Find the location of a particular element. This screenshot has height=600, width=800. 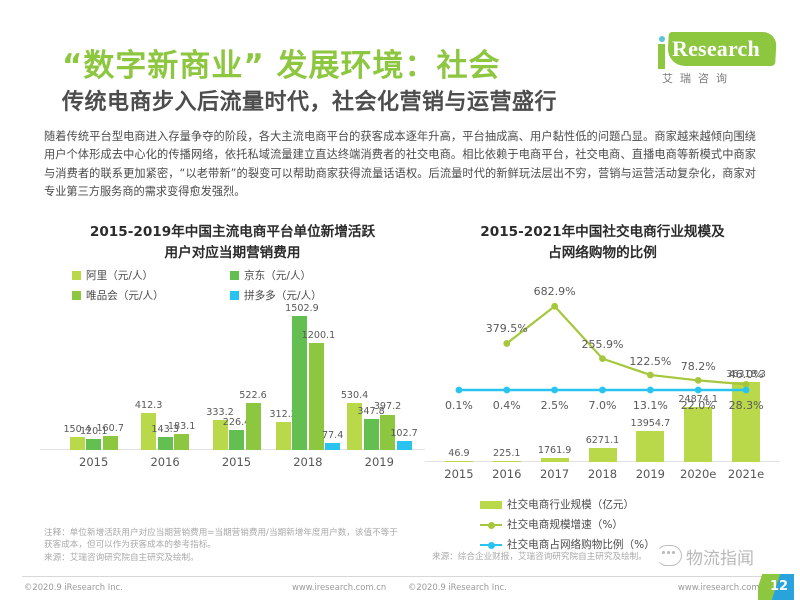

bar-value-label: 183.1 is located at coordinates (181, 426).